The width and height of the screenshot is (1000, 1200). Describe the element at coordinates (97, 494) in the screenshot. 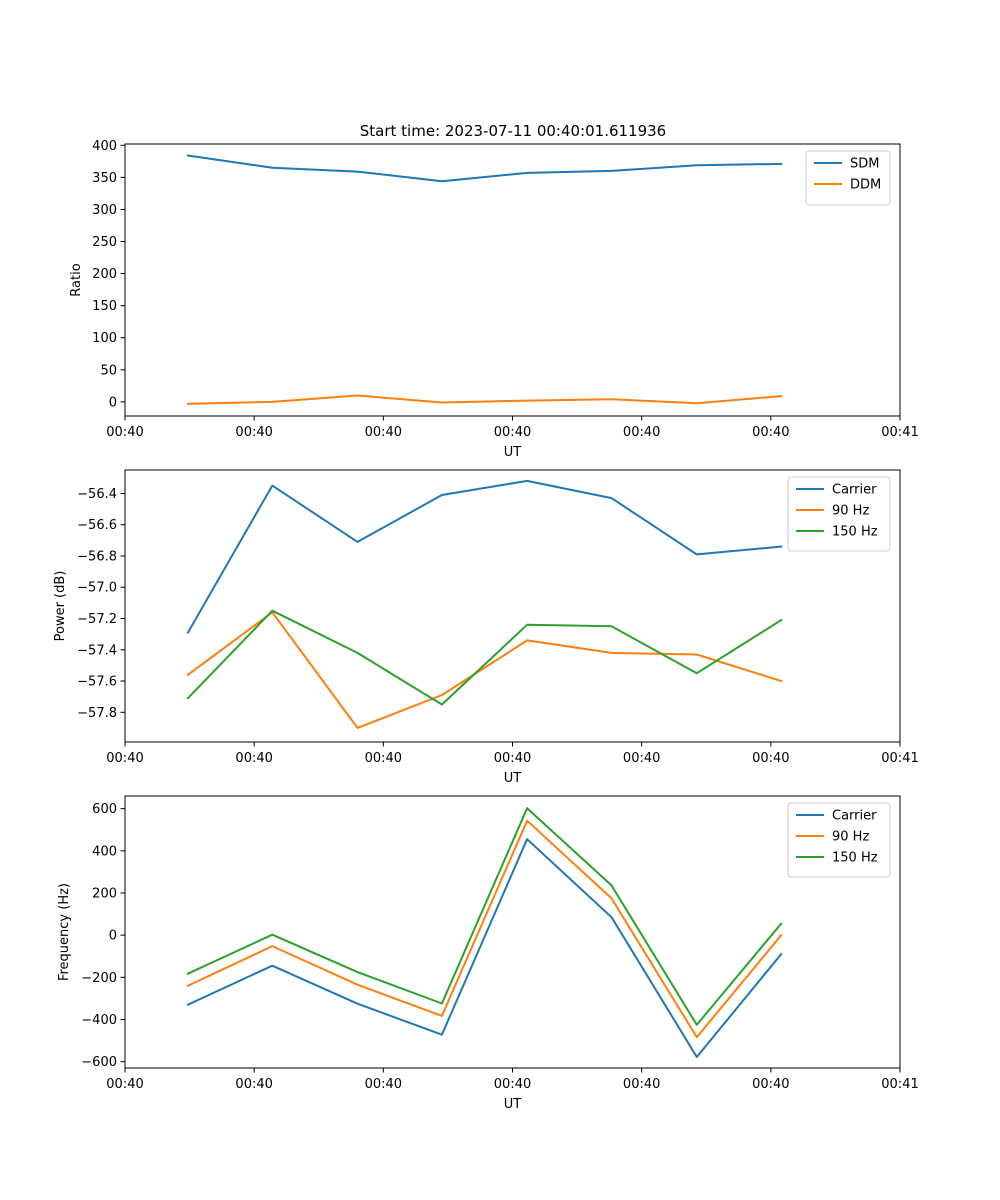

I see `y-tick-label: −56.4` at that location.